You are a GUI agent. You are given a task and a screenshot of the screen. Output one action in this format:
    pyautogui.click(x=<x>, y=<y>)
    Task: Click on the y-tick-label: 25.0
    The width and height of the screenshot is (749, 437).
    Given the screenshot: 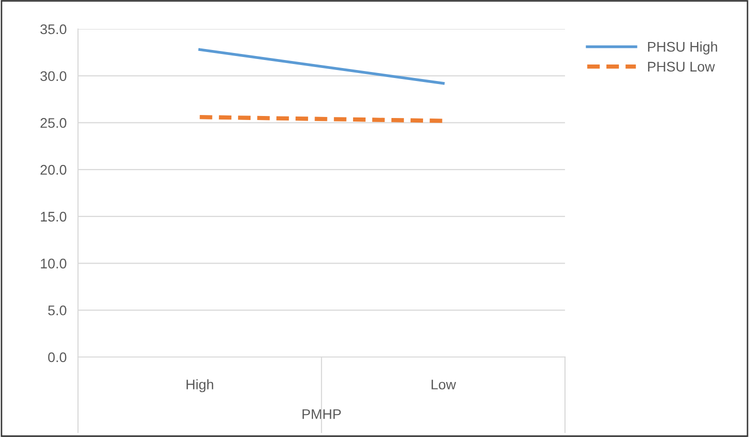 What is the action you would take?
    pyautogui.click(x=53, y=123)
    